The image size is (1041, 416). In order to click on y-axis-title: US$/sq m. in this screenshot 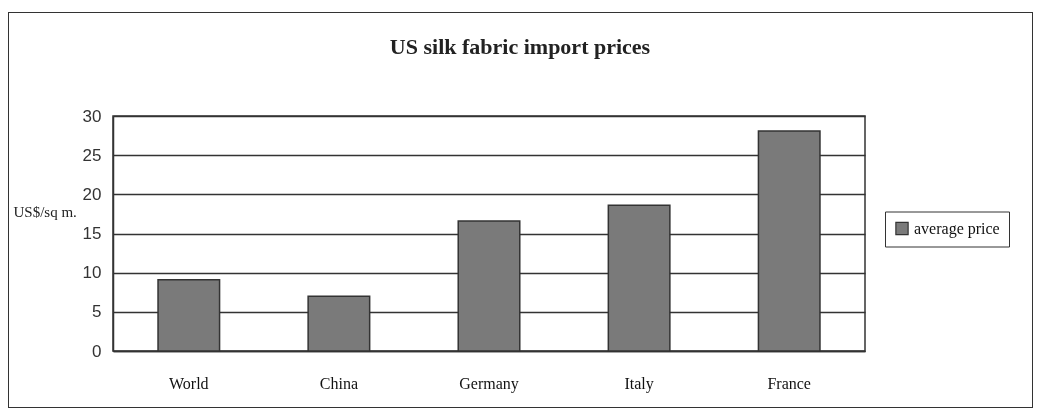, I will do `click(45, 212)`.